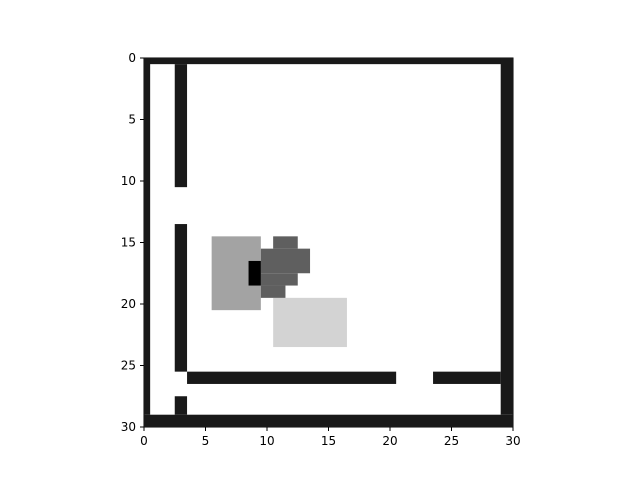 The image size is (640, 480). Describe the element at coordinates (128, 366) in the screenshot. I see `y-tick-label: 25` at that location.